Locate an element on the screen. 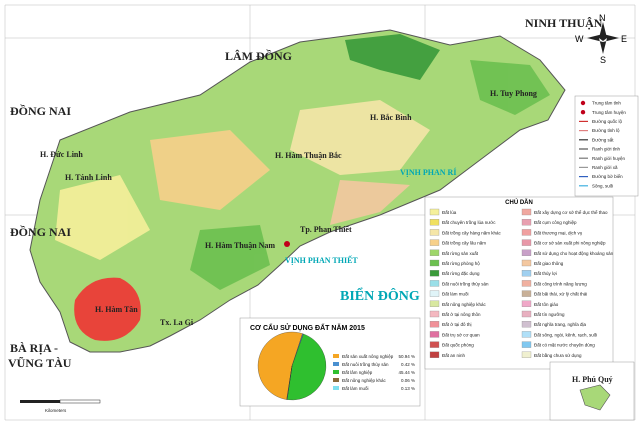  legend-label: Đất an ninh is located at coordinates (454, 355).